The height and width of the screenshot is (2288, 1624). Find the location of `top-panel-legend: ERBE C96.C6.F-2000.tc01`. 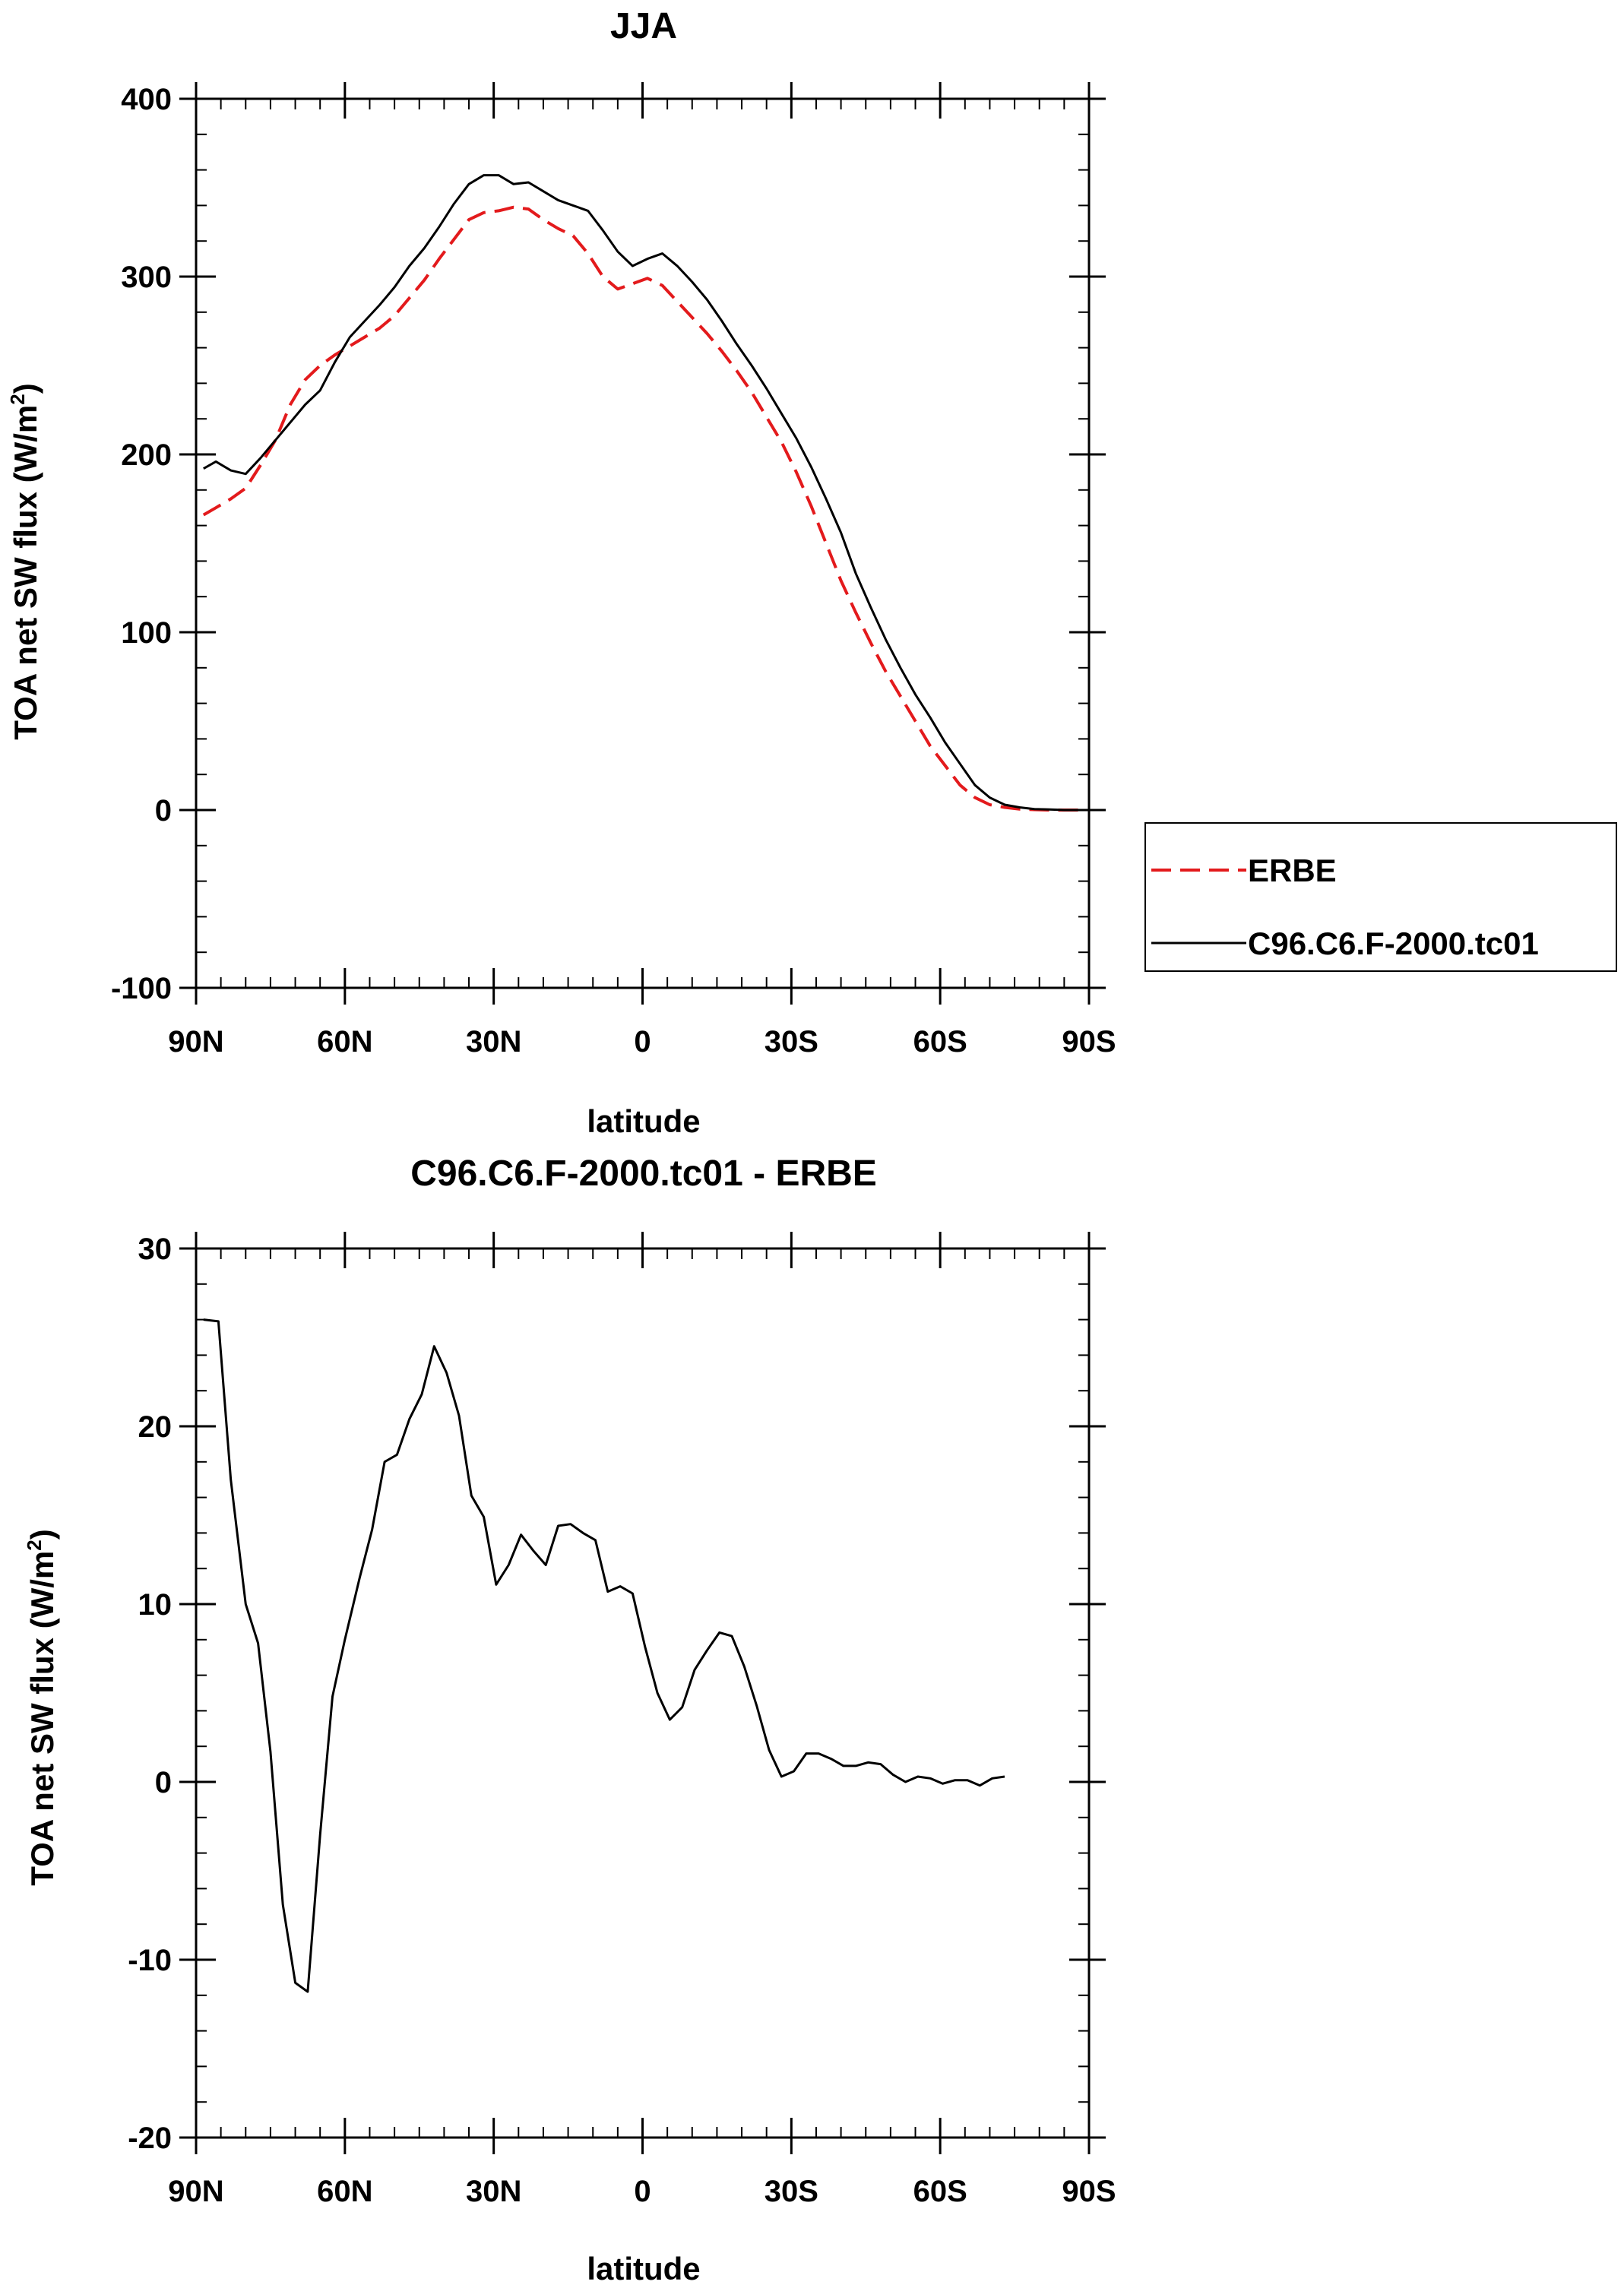

top-panel-legend: ERBE C96.C6.F-2000.tc01 is located at coordinates (1381, 897).